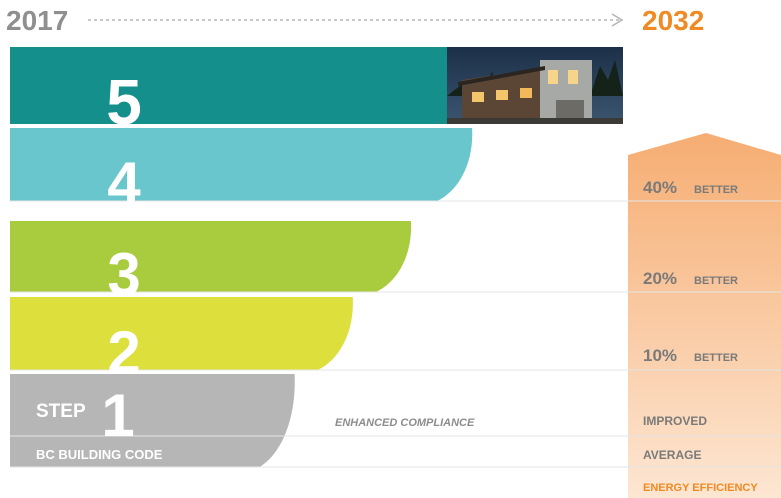 The image size is (781, 498). Describe the element at coordinates (700, 488) in the screenshot. I see `energy-efficiency-label: ENERGY EFFICIENCY` at that location.